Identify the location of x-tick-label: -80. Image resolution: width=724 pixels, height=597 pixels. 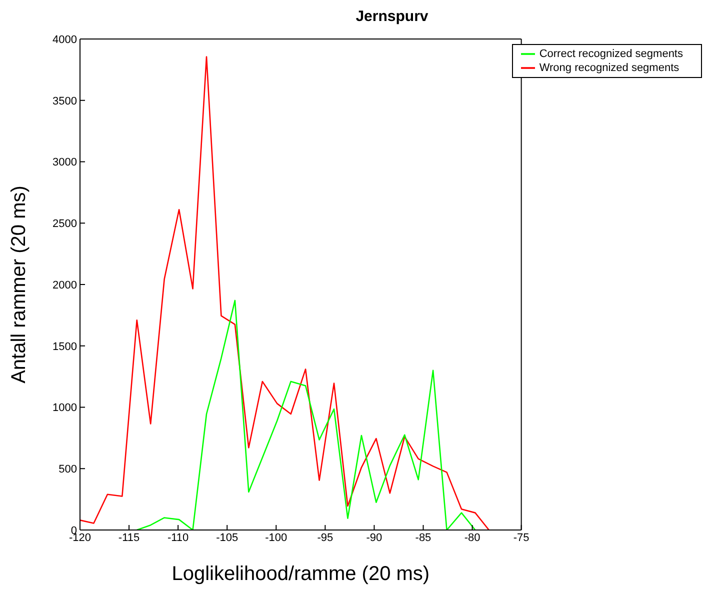
(472, 538).